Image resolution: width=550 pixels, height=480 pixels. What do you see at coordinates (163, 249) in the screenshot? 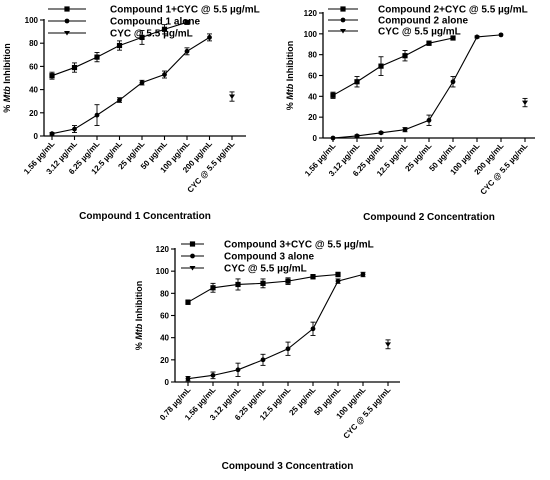
I see `y-tick-label: 120` at bounding box center [163, 249].